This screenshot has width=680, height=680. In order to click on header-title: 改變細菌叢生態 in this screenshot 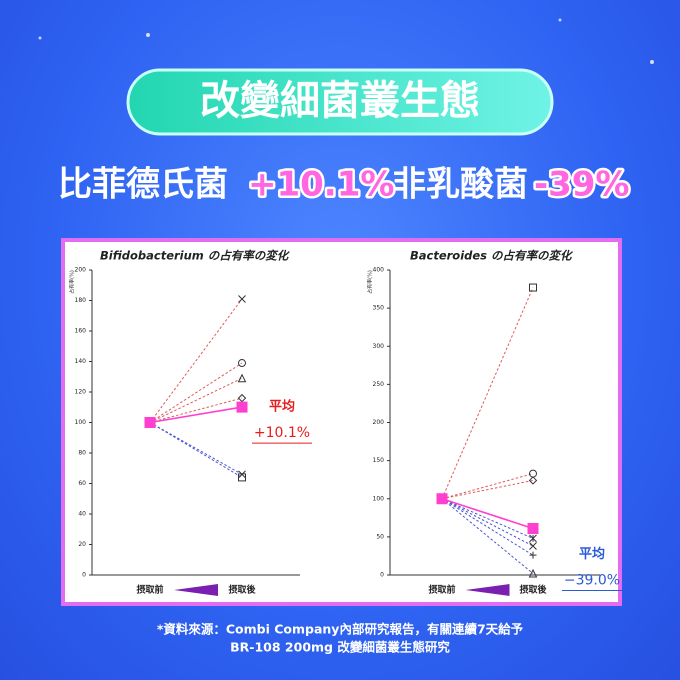, I will do `click(340, 101)`.